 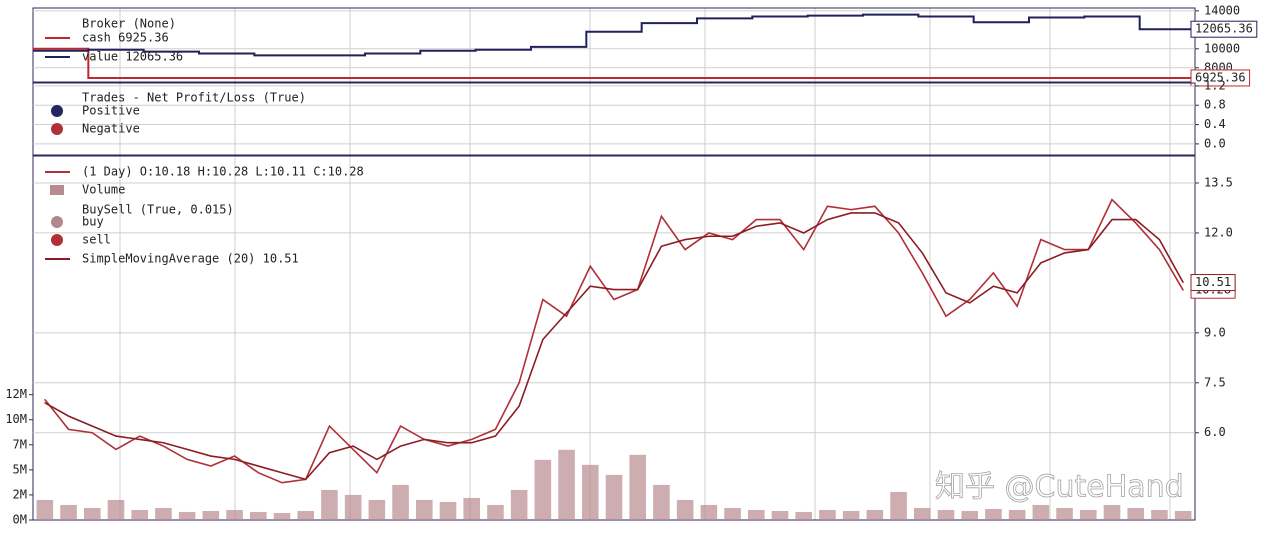 What do you see at coordinates (1222, 48) in the screenshot?
I see `y-tick-label: 10000` at bounding box center [1222, 48].